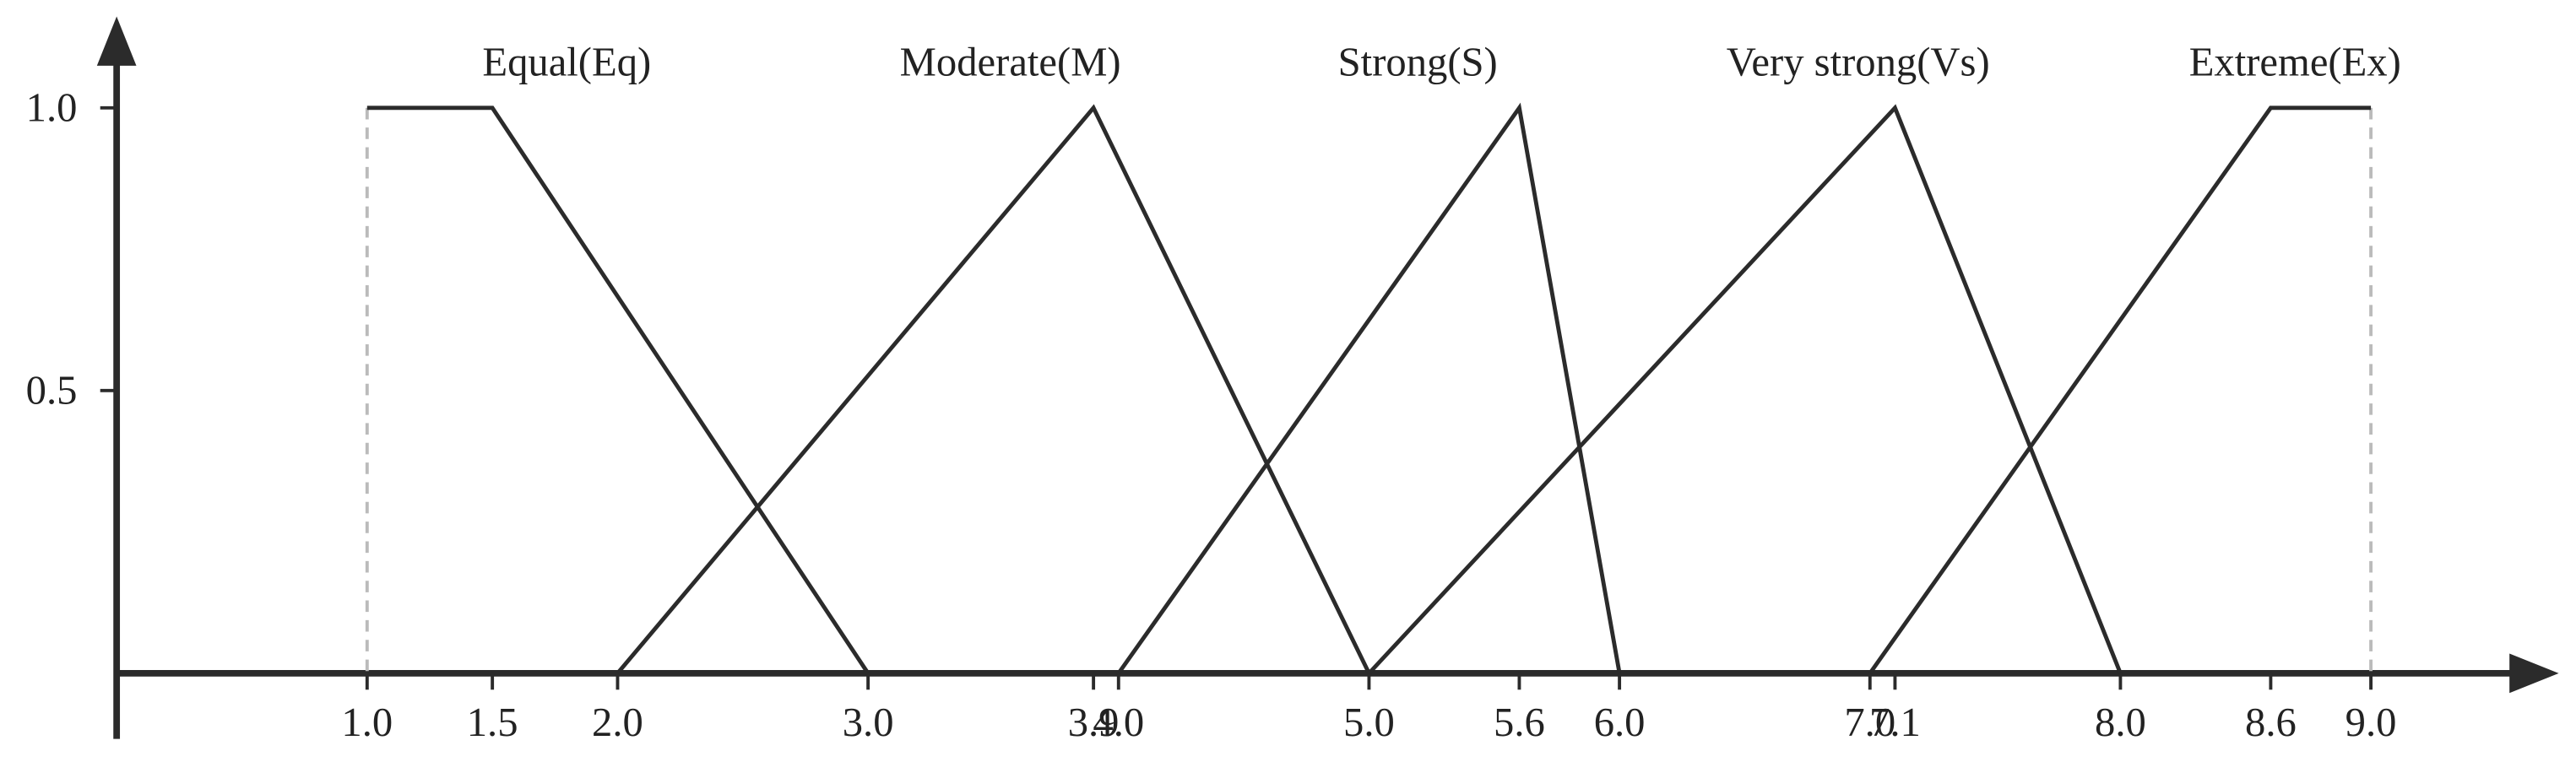 The width and height of the screenshot is (2576, 762). What do you see at coordinates (2271, 722) in the screenshot?
I see `x-tick-label: 8.6` at bounding box center [2271, 722].